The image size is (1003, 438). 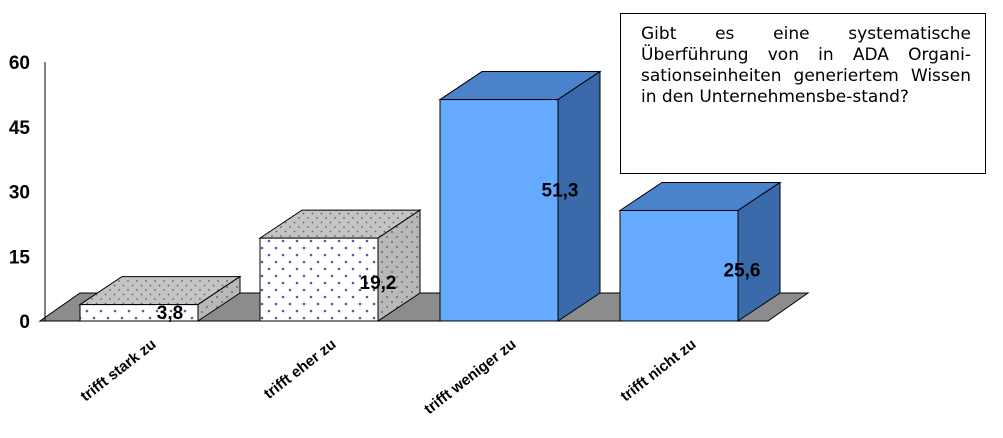 I want to click on bar: 51,3, so click(x=520, y=196).